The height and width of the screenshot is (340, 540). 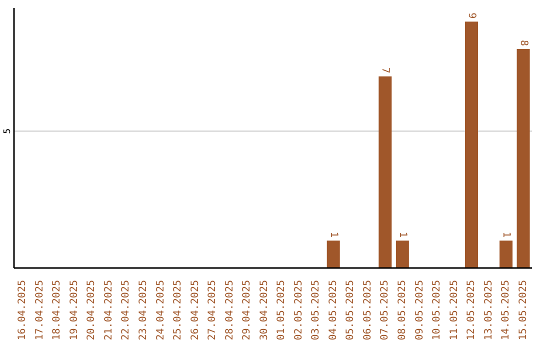 What do you see at coordinates (74, 310) in the screenshot?
I see `x-tick-label: 19.04.2025` at bounding box center [74, 310].